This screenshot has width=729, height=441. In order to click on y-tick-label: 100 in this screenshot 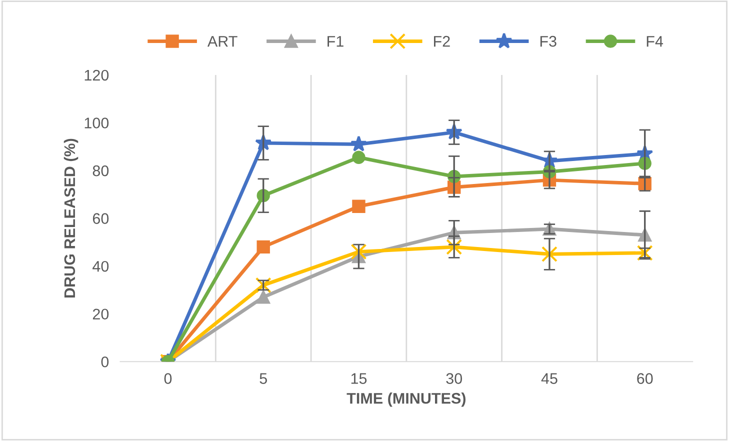, I will do `click(96, 123)`.